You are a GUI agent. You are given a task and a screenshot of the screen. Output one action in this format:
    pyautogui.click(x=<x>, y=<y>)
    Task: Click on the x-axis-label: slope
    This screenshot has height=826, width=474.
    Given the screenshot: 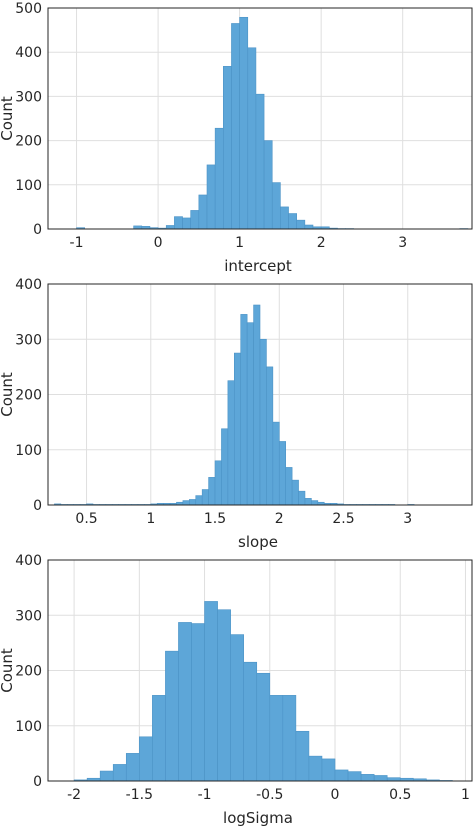 What is the action you would take?
    pyautogui.click(x=258, y=542)
    